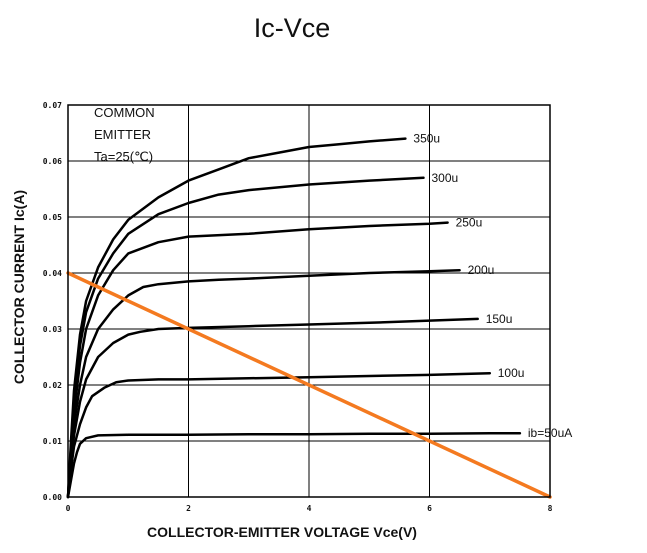  What do you see at coordinates (124, 112) in the screenshot?
I see `annotation-line-0: COMMON` at bounding box center [124, 112].